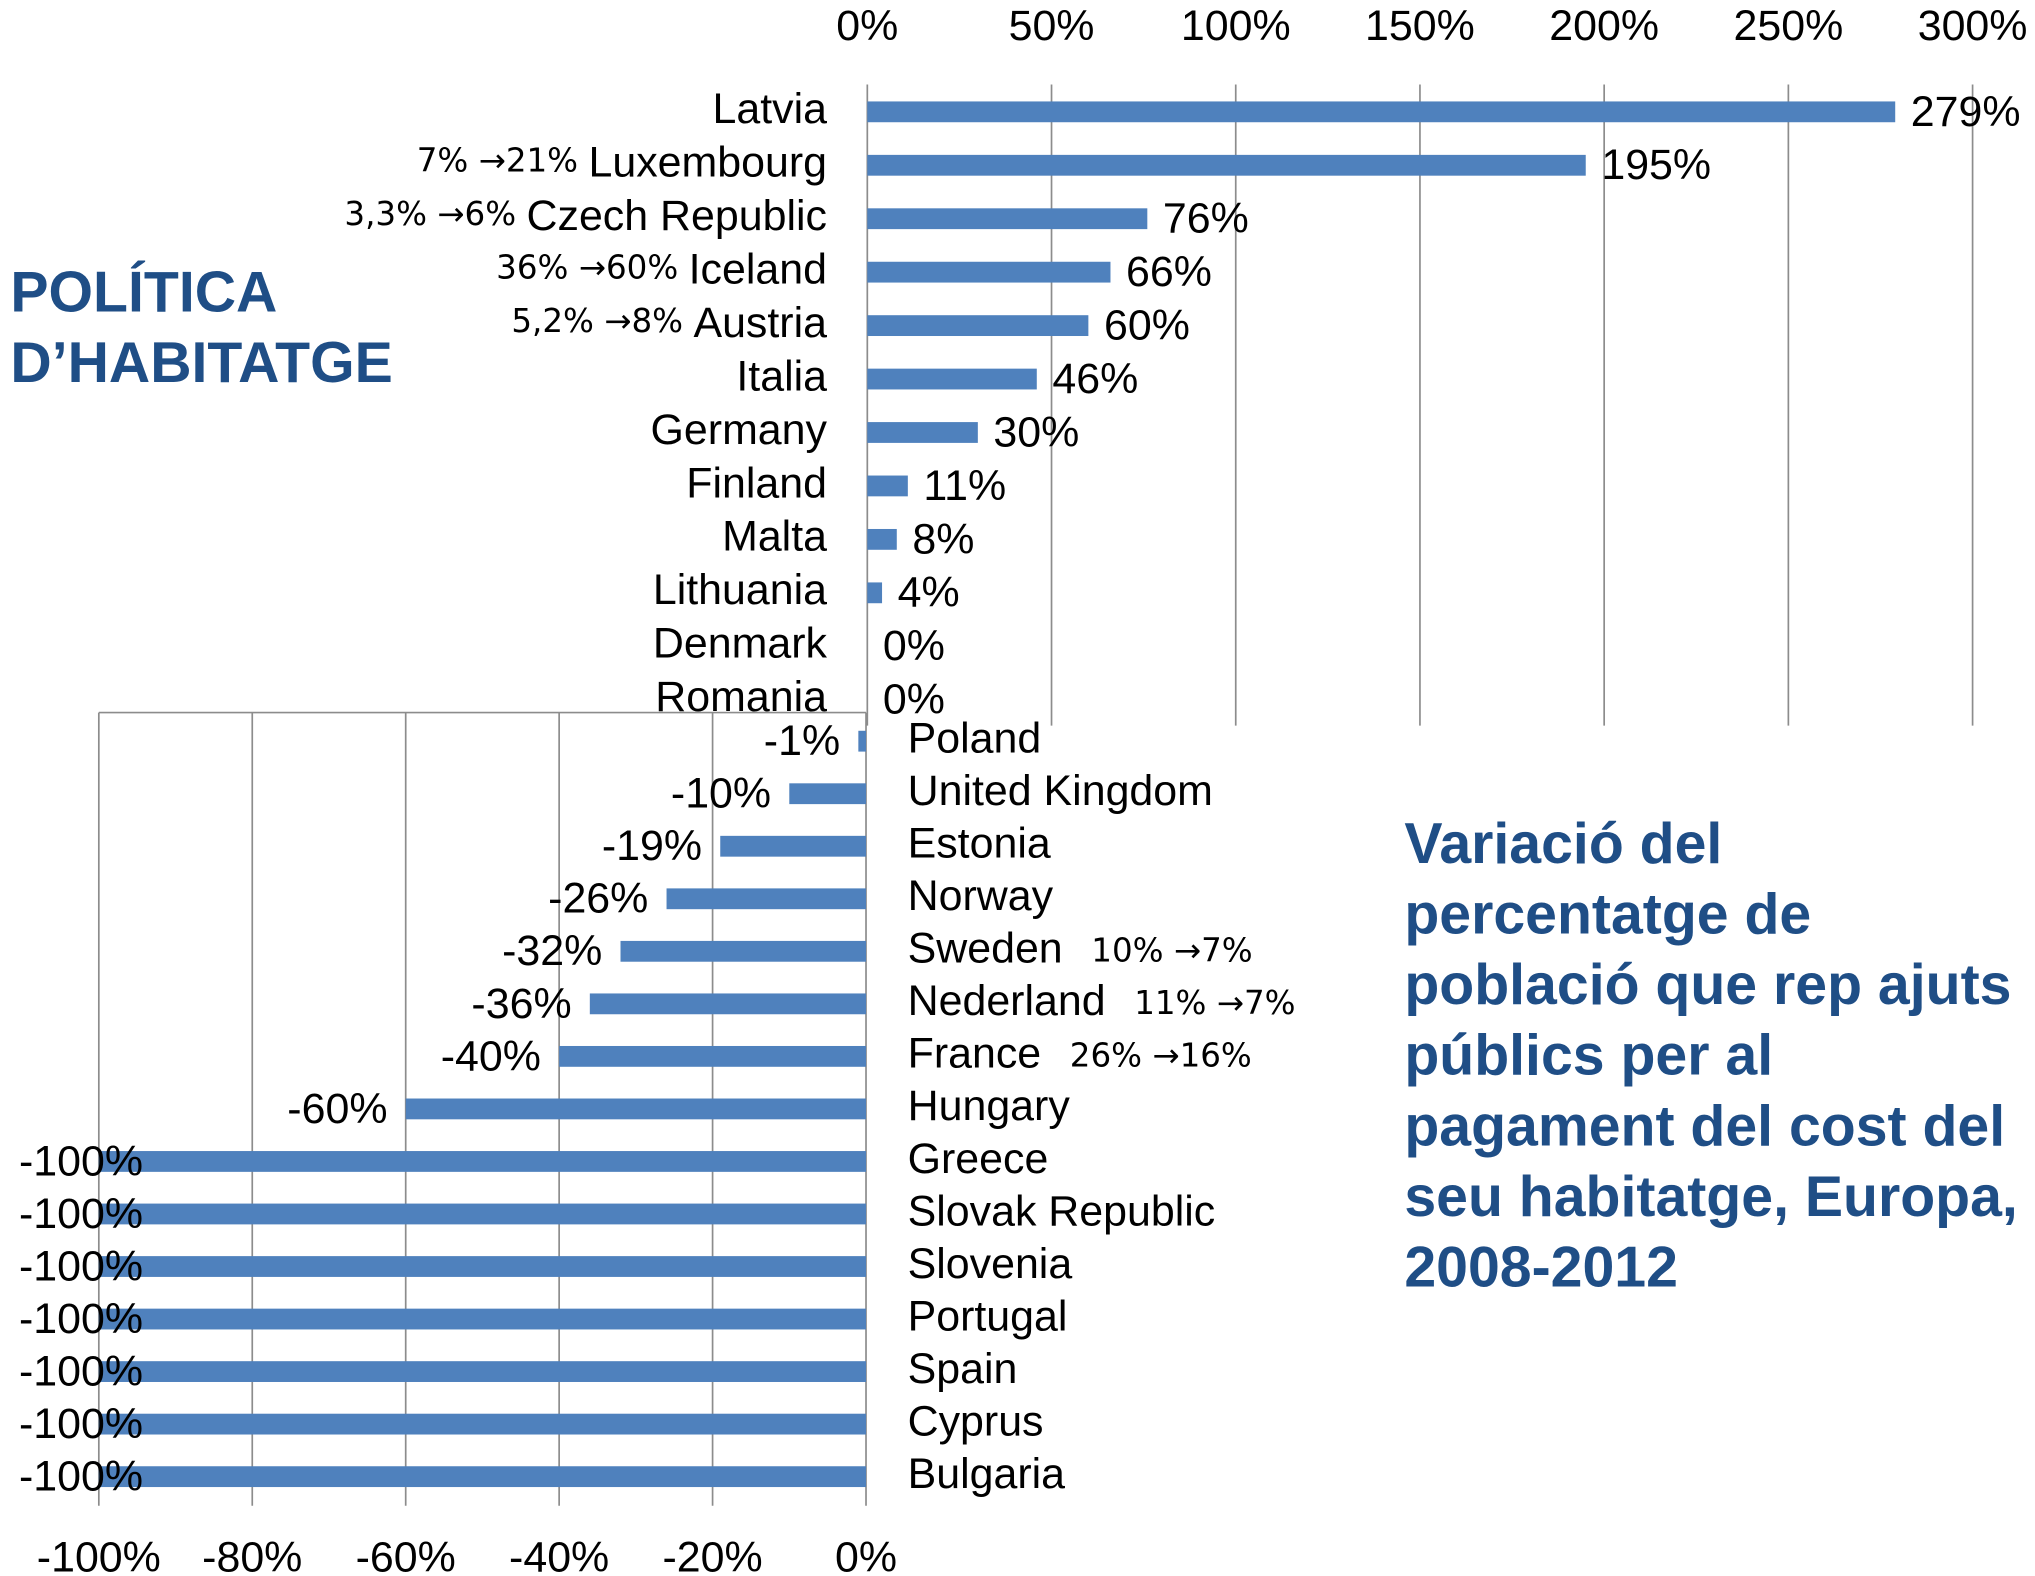  I want to click on category-label: Finland, so click(756, 483).